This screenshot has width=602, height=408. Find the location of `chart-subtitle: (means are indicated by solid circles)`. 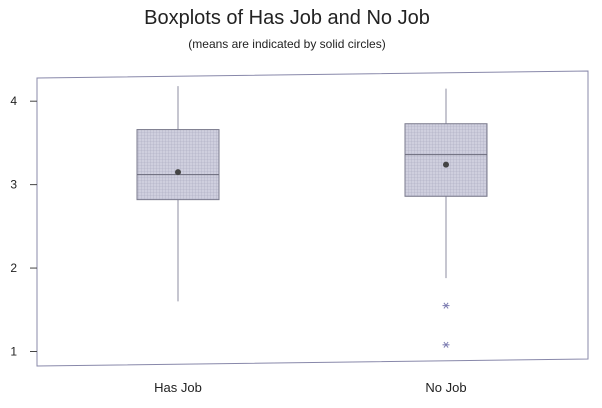

chart-subtitle: (means are indicated by solid circles) is located at coordinates (286, 44).